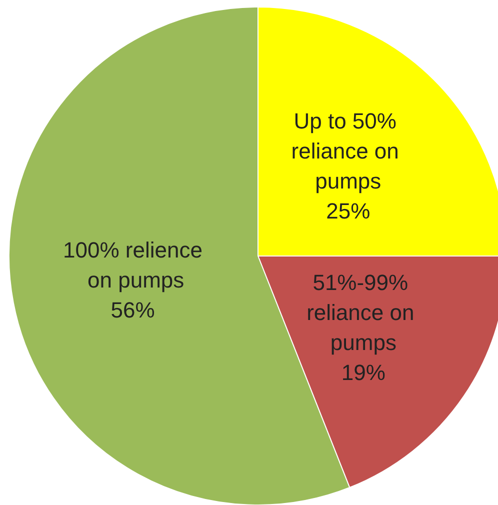  I want to click on slice-label: Up to 50% reliance on pumps, so click(348, 151).